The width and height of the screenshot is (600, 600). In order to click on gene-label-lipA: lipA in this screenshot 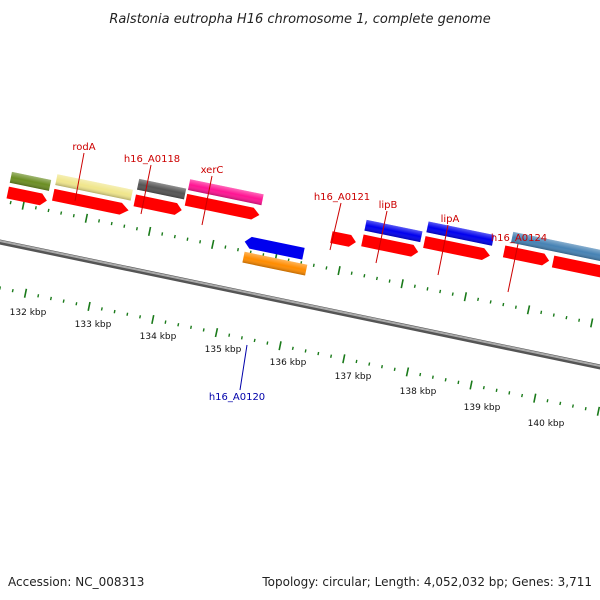, I will do `click(450, 219)`.